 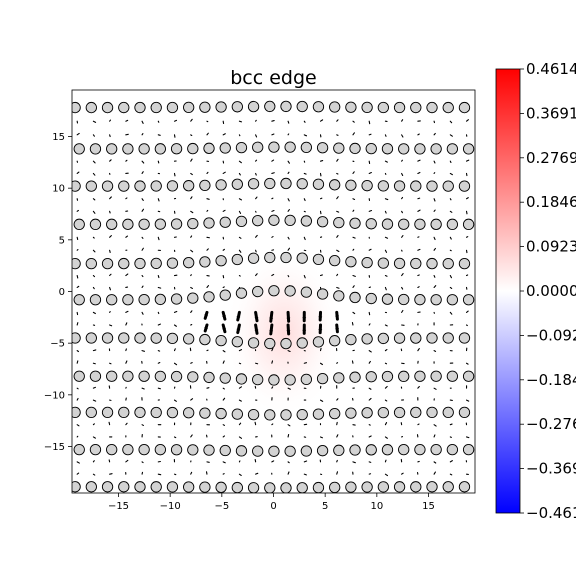 What do you see at coordinates (551, 380) in the screenshot?
I see `colorbar-tick-label: −0.1846` at bounding box center [551, 380].